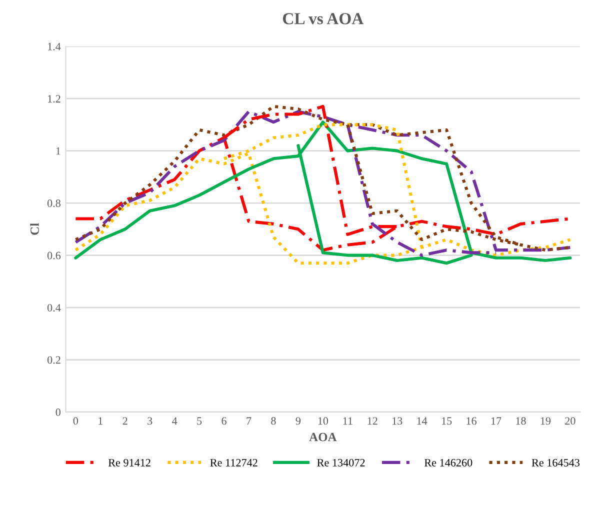  What do you see at coordinates (521, 421) in the screenshot?
I see `x-tick-label: 18` at bounding box center [521, 421].